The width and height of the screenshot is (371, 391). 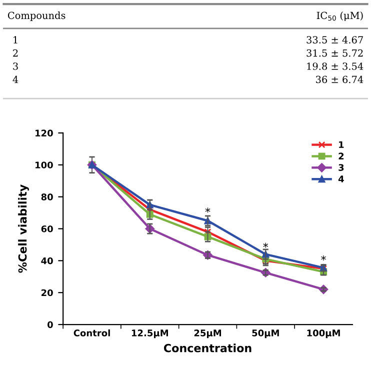 What do you see at coordinates (50, 324) in the screenshot?
I see `y-tick-label: 0` at bounding box center [50, 324].